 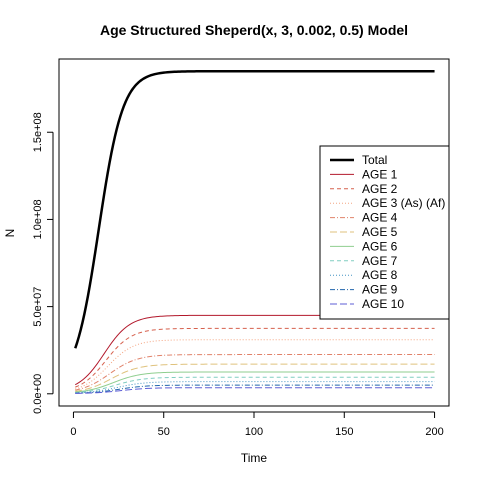 I want to click on legend-label: Total, so click(x=374, y=160).